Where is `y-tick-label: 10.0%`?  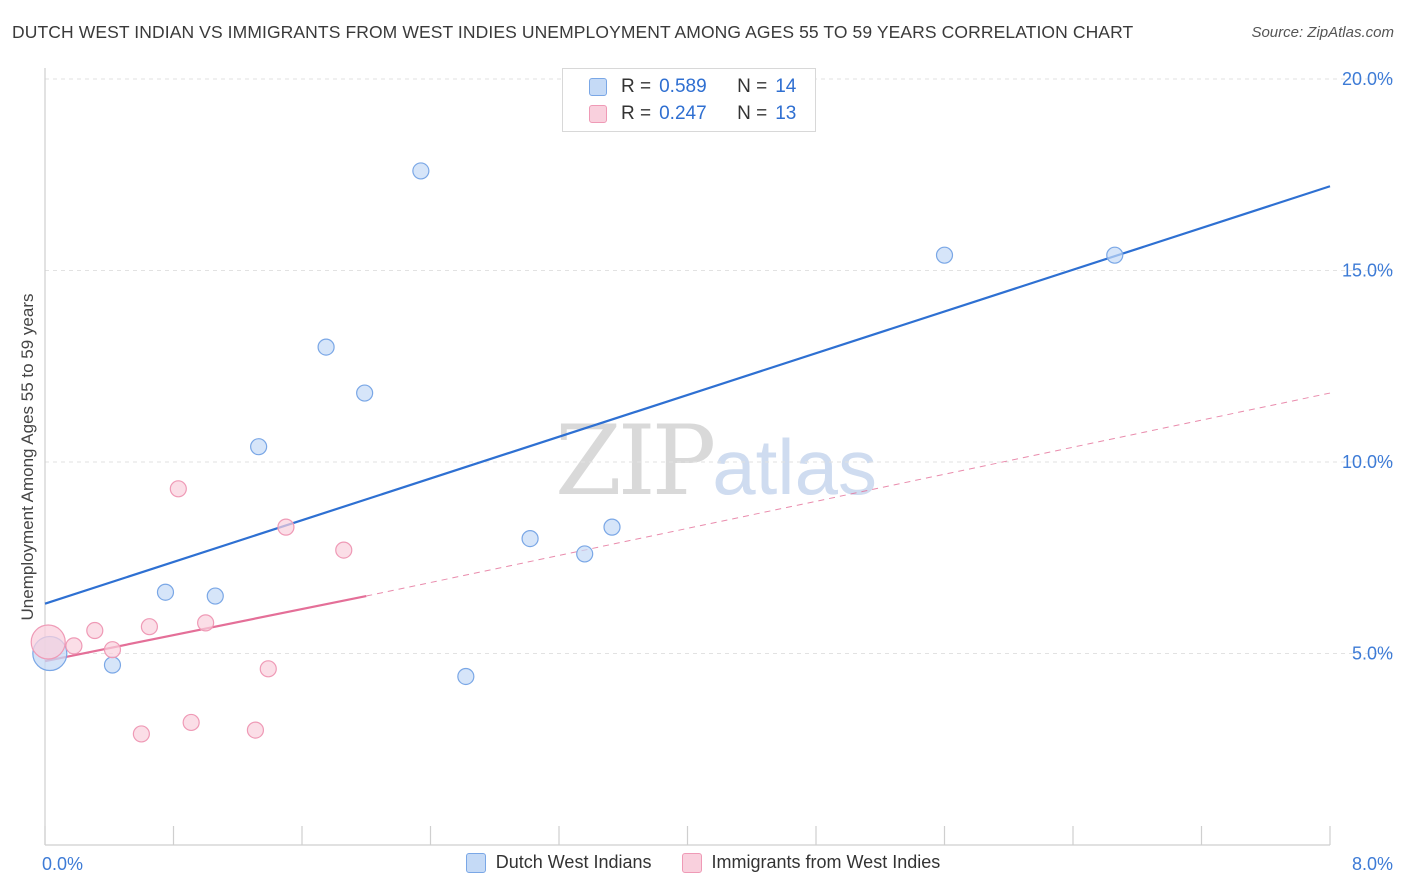
y-tick-label: 10.0% is located at coordinates (1367, 462).